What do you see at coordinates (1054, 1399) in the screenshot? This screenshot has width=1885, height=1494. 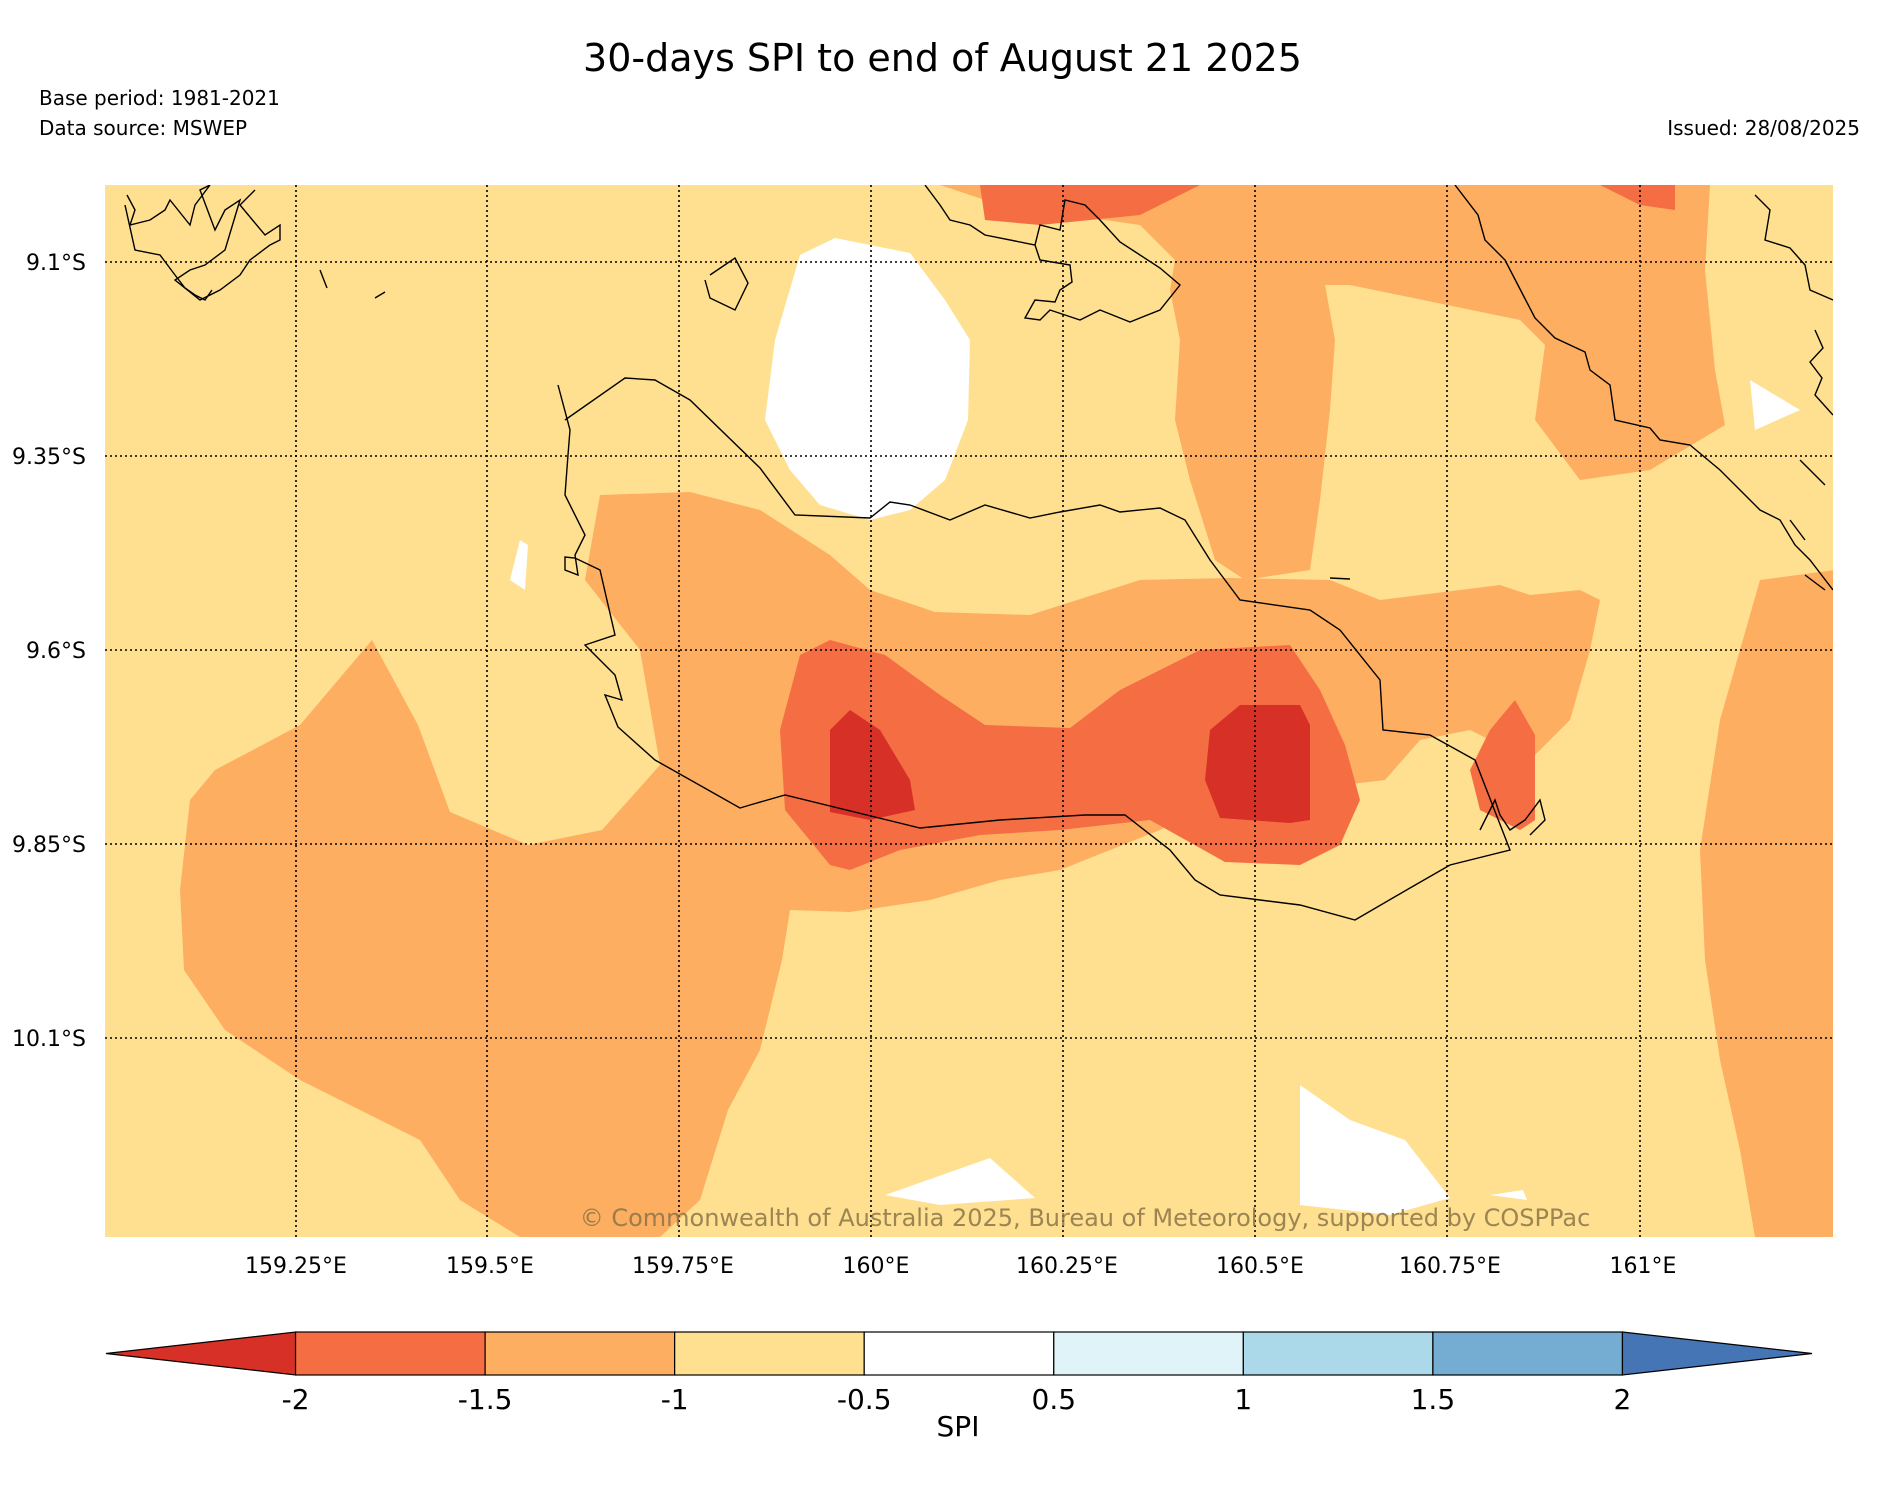 I see `colorbar-tick: 0.5` at bounding box center [1054, 1399].